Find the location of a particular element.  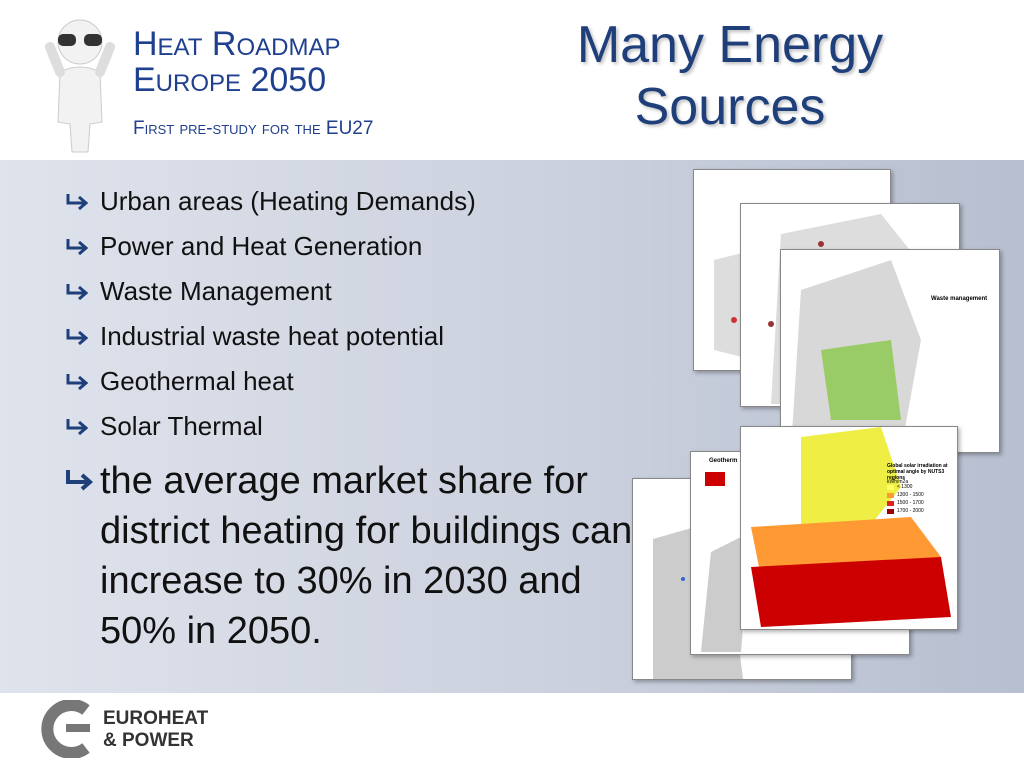

title-line: Many Energy is located at coordinates (730, 45).